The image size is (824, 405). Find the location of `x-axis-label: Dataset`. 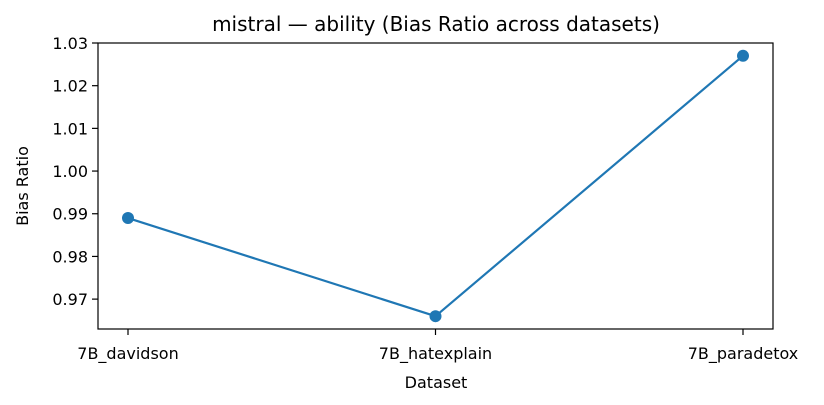

x-axis-label: Dataset is located at coordinates (436, 382).